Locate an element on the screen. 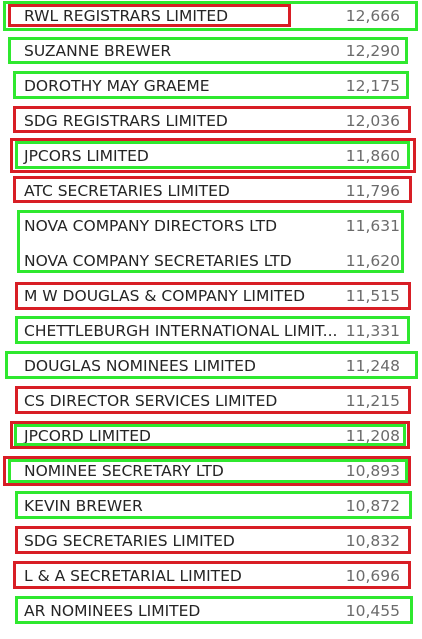 The width and height of the screenshot is (422, 639). list-row: NOMINEE SECRETARY LTD 10,893 is located at coordinates (211, 471).